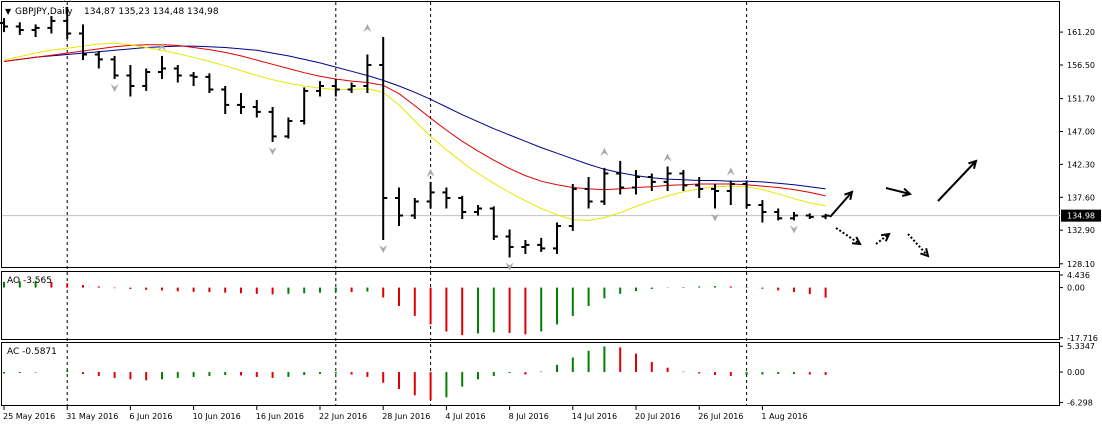  Describe the element at coordinates (1081, 164) in the screenshot. I see `price-axis-label: 142.30` at that location.